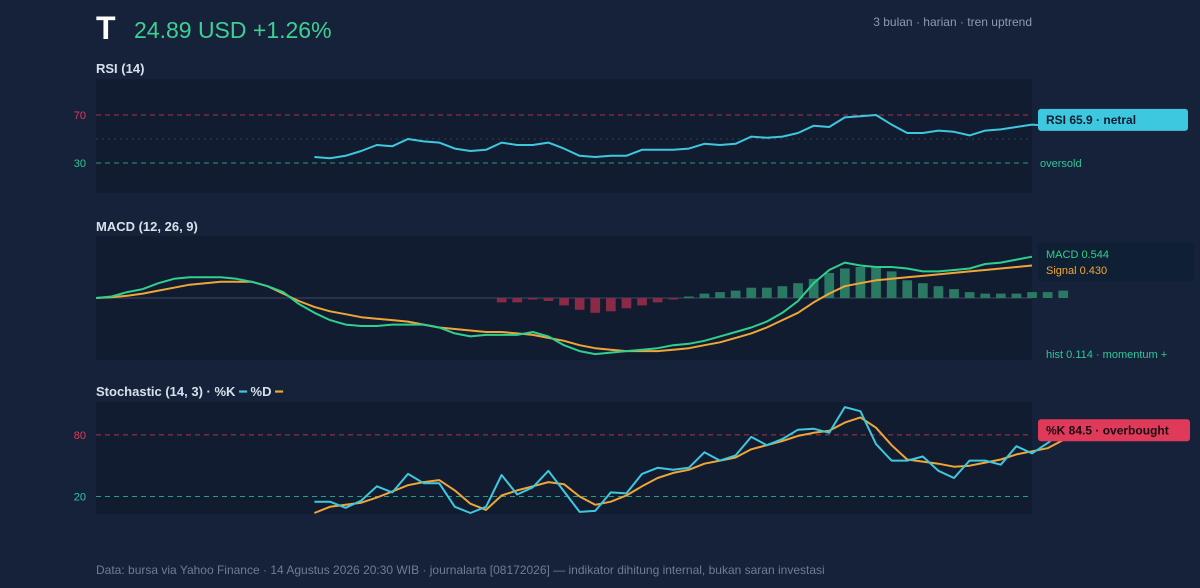 This screenshot has height=588, width=1200. What do you see at coordinates (80, 498) in the screenshot?
I see `stoch-ytick-20: 20` at bounding box center [80, 498].